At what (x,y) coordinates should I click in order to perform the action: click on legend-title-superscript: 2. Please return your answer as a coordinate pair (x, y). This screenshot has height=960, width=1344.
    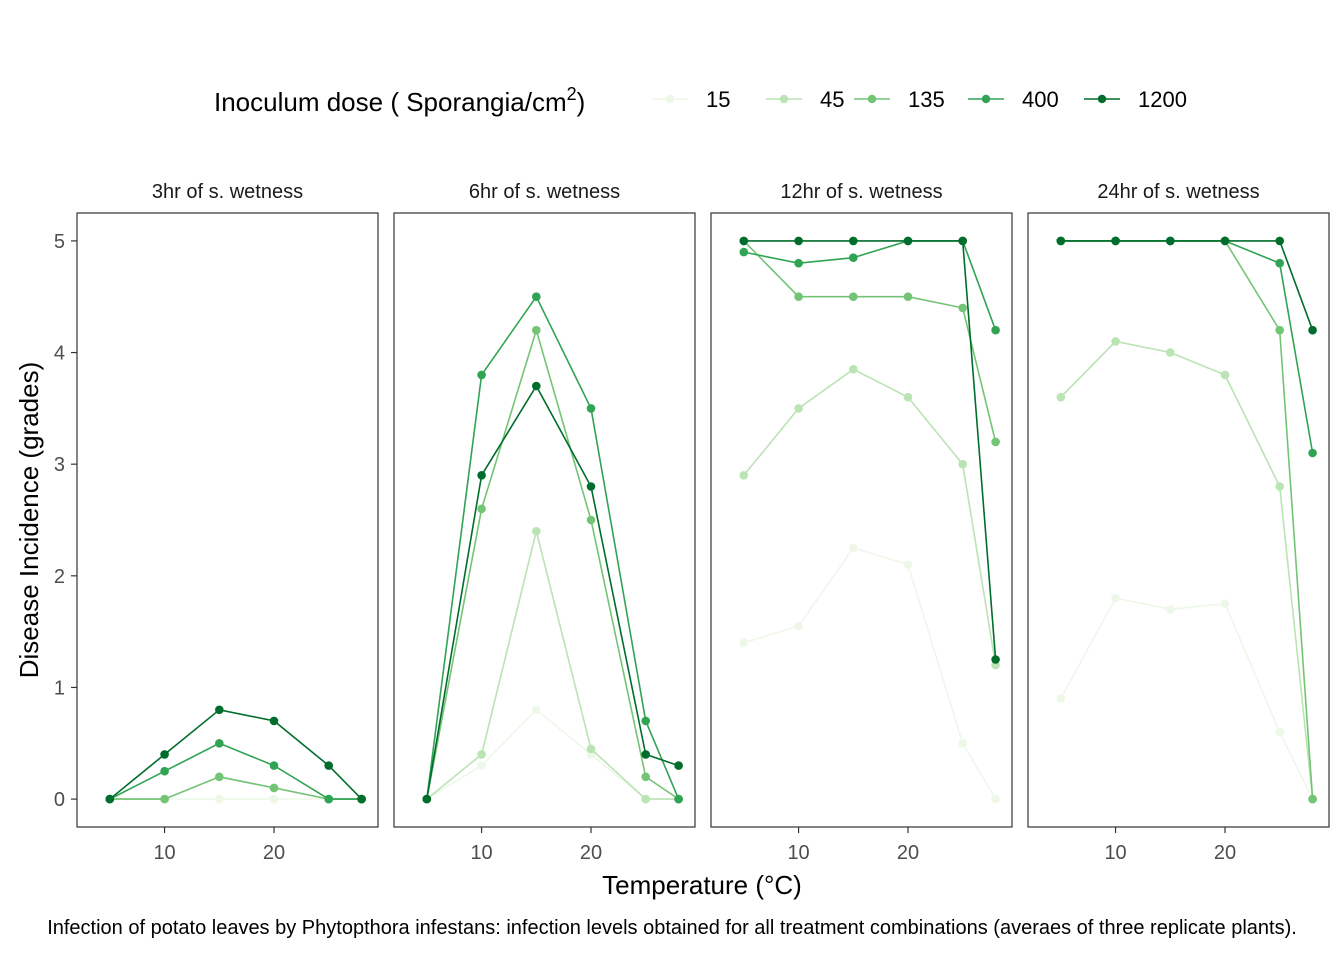
    Looking at the image, I should click on (572, 94).